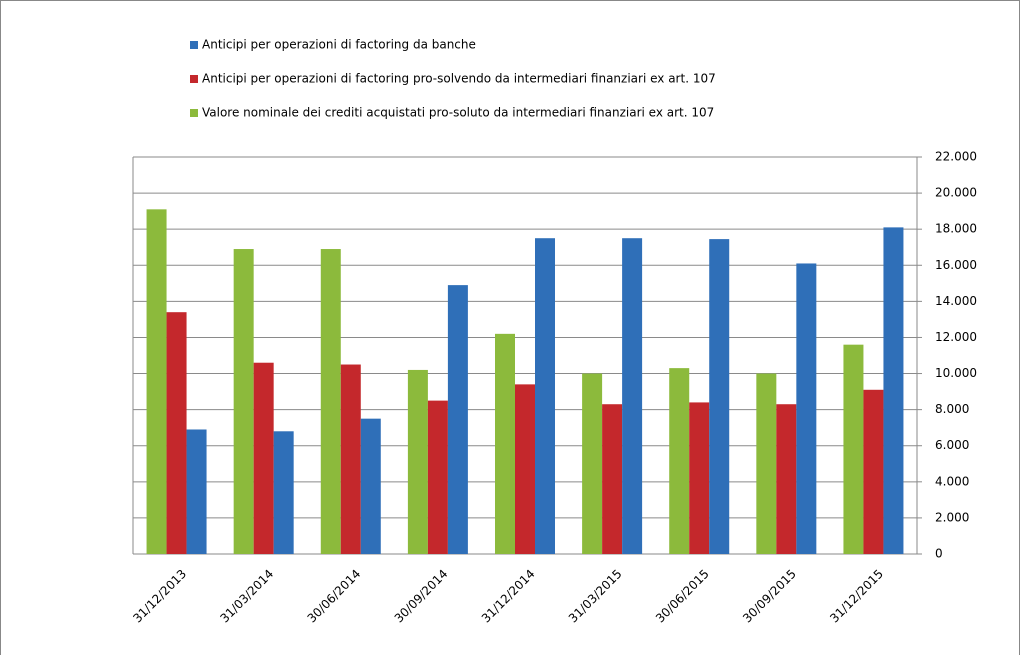 This screenshot has height=655, width=1021. Describe the element at coordinates (956, 373) in the screenshot. I see `y-tick-label: 10.000` at that location.